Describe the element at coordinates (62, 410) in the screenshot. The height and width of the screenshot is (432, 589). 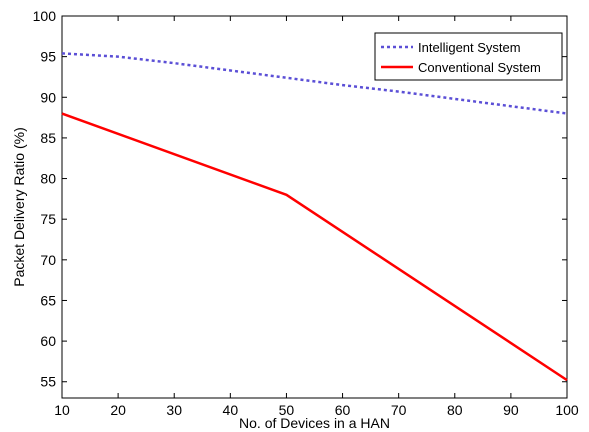
I see `x-tick-label: 10` at that location.